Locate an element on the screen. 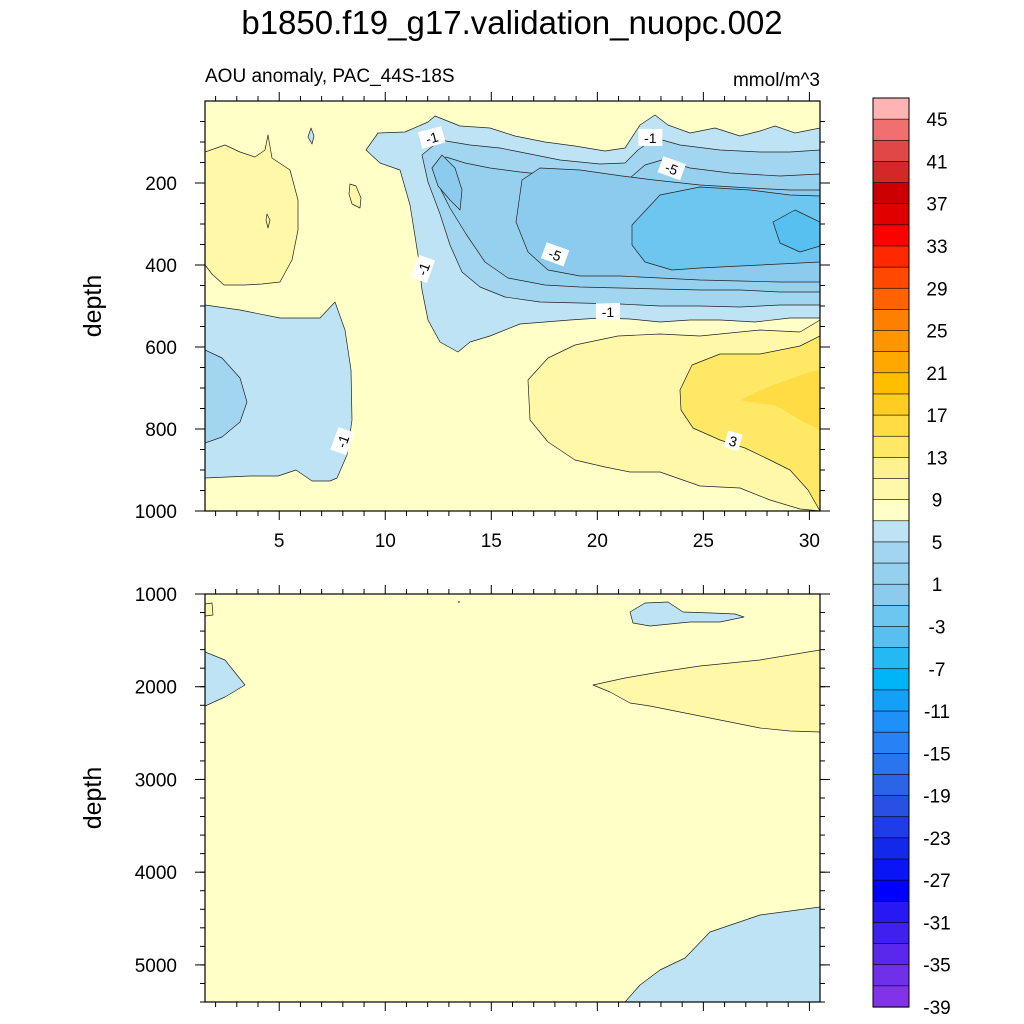 This screenshot has height=1024, width=1024. bottom-shallow-blue-region is located at coordinates (687, 614).